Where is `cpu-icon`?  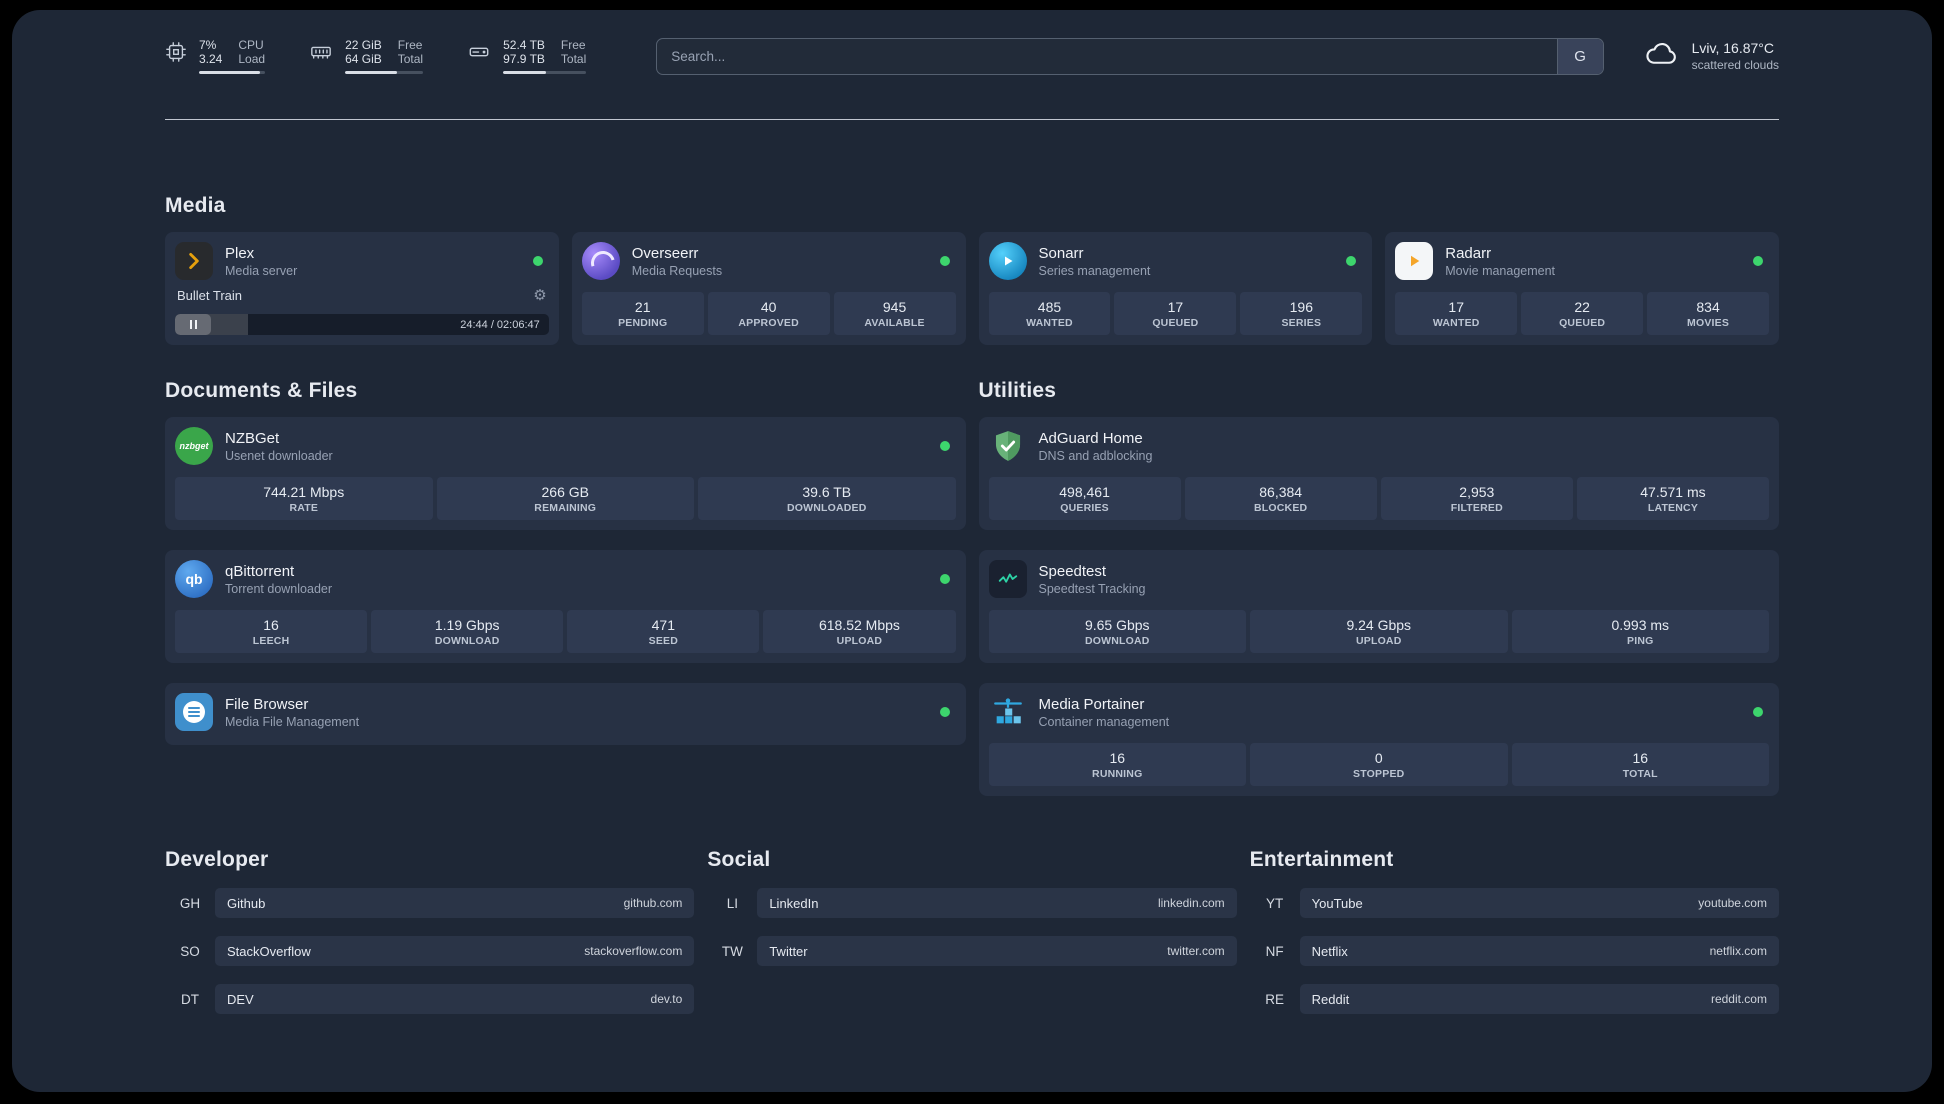
cpu-icon is located at coordinates (176, 54).